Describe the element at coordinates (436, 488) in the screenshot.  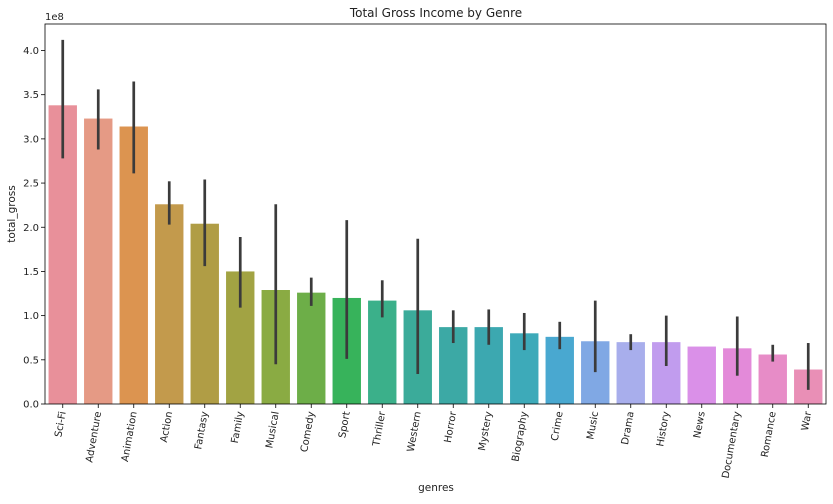
I see `x-axis-label: genres` at that location.